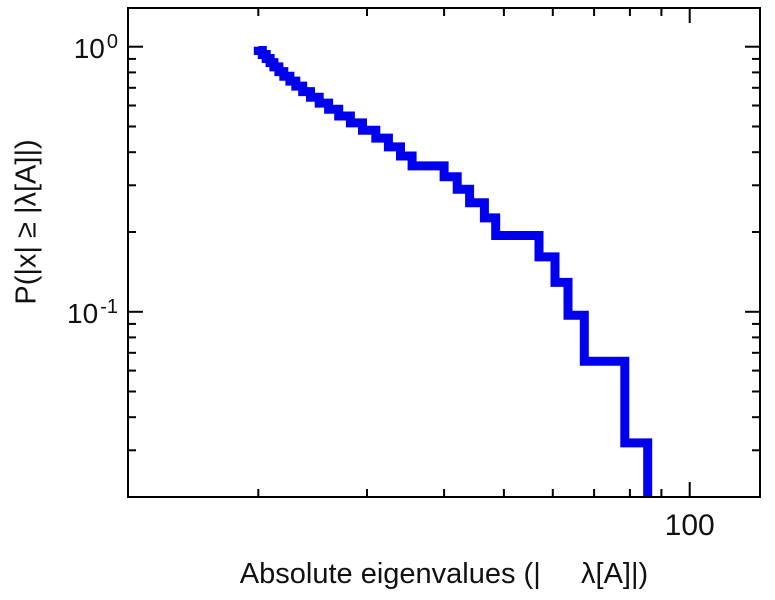  Describe the element at coordinates (95, 47) in the screenshot. I see `y-tick-label: 10 0` at that location.